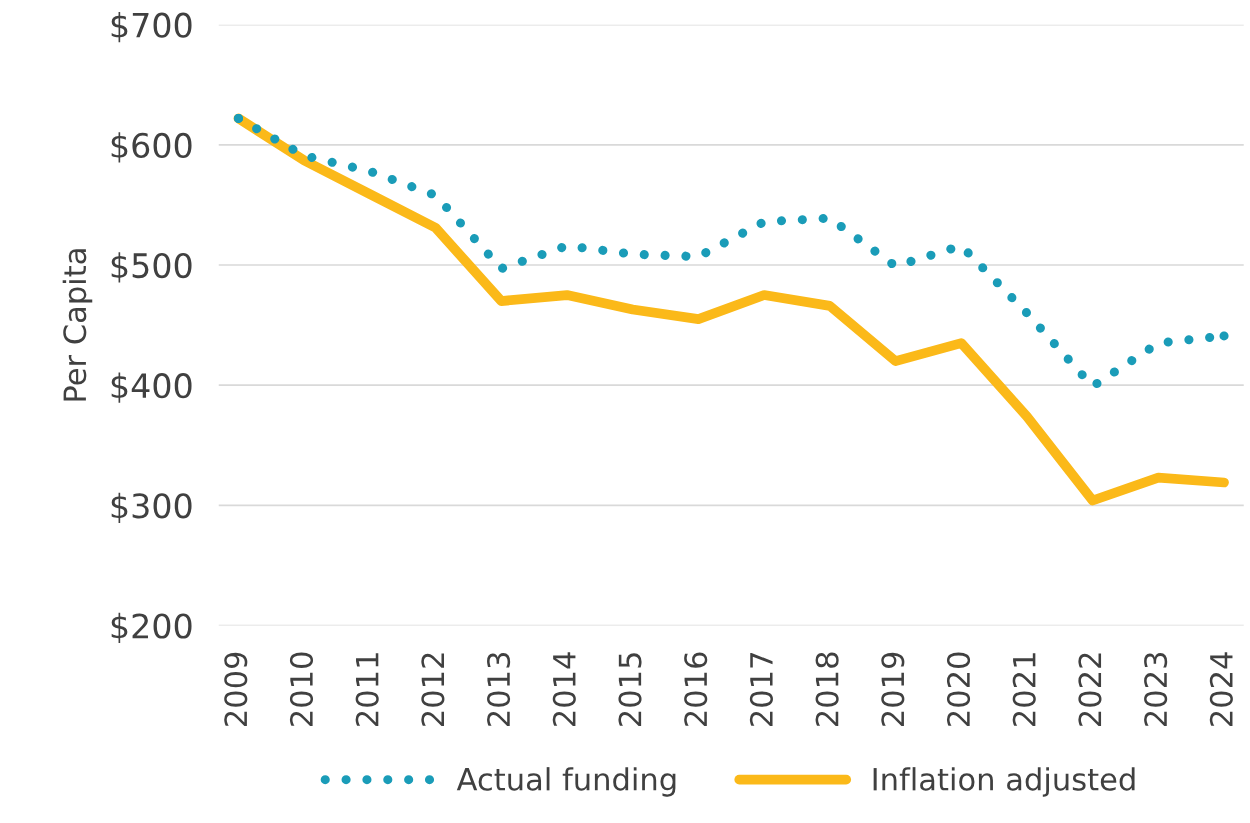 This screenshot has width=1250, height=823. I want to click on x-tick-label: 2016, so click(696, 689).